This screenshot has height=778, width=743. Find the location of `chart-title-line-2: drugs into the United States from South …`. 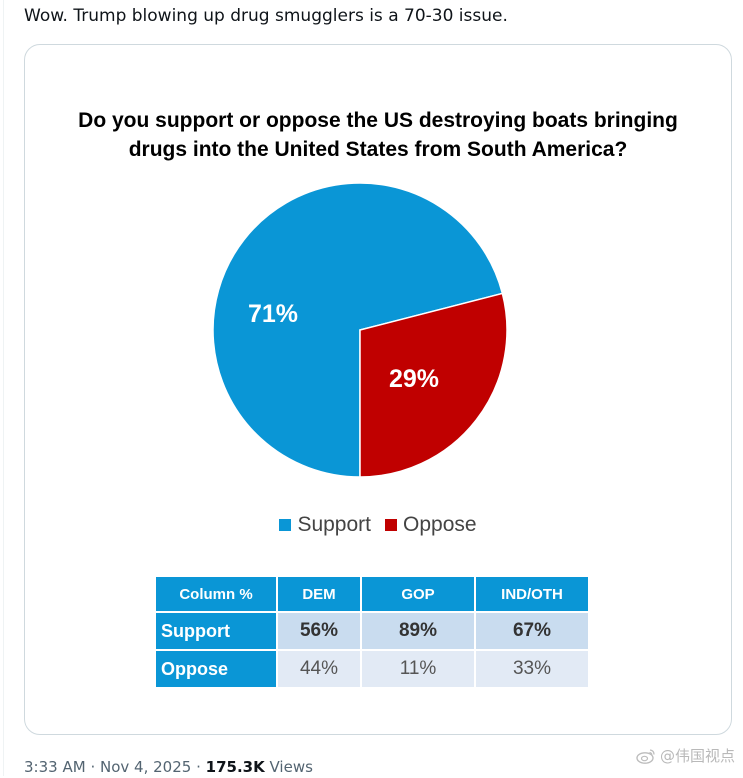

chart-title-line-2: drugs into the United States from South … is located at coordinates (378, 149).